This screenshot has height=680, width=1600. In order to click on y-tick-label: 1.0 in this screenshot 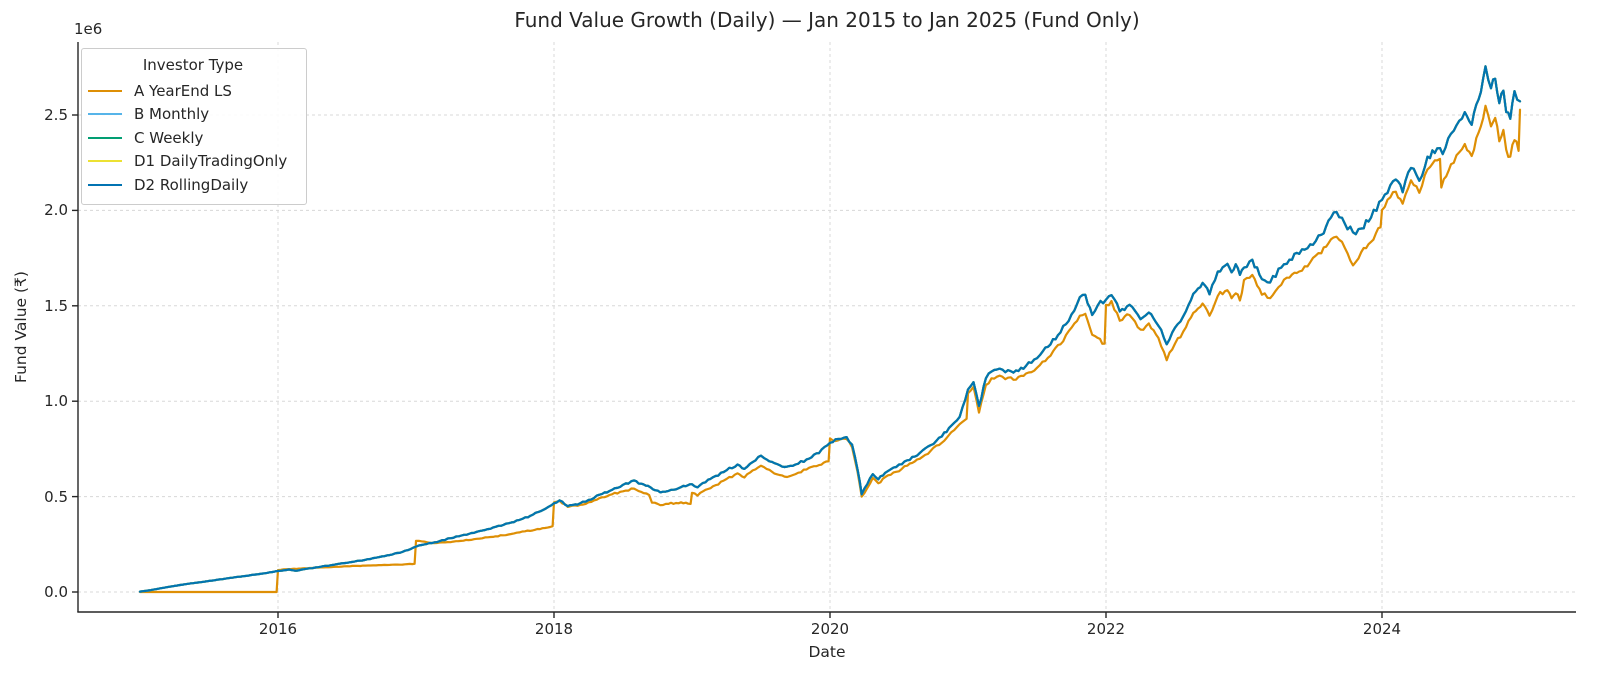, I will do `click(56, 401)`.